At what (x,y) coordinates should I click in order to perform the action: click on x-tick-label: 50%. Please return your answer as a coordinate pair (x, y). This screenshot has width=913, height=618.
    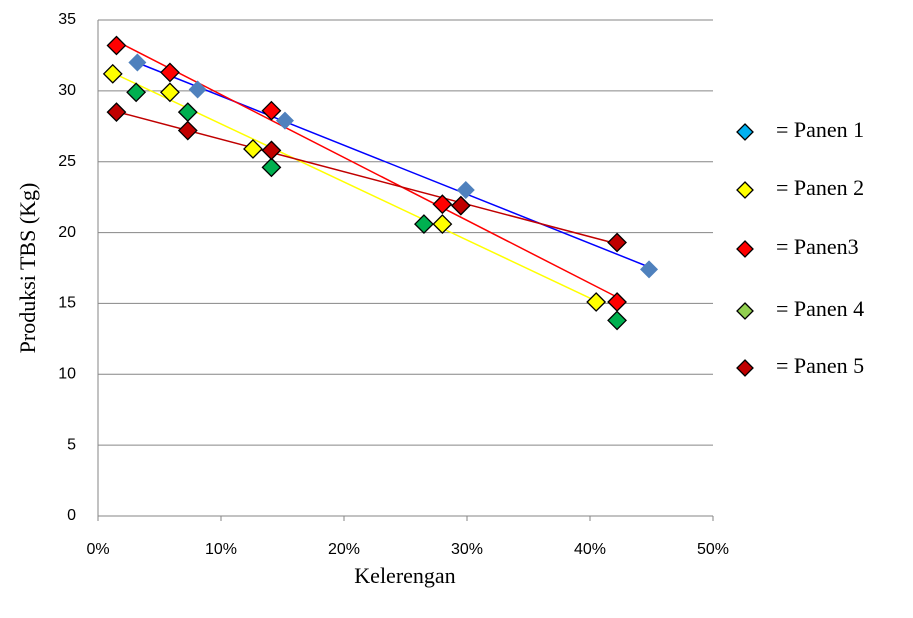
    Looking at the image, I should click on (713, 549).